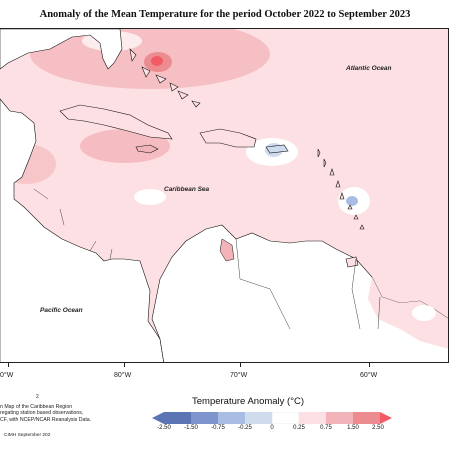 The height and width of the screenshot is (450, 450). I want to click on landmass-north-america, so click(61, 49).